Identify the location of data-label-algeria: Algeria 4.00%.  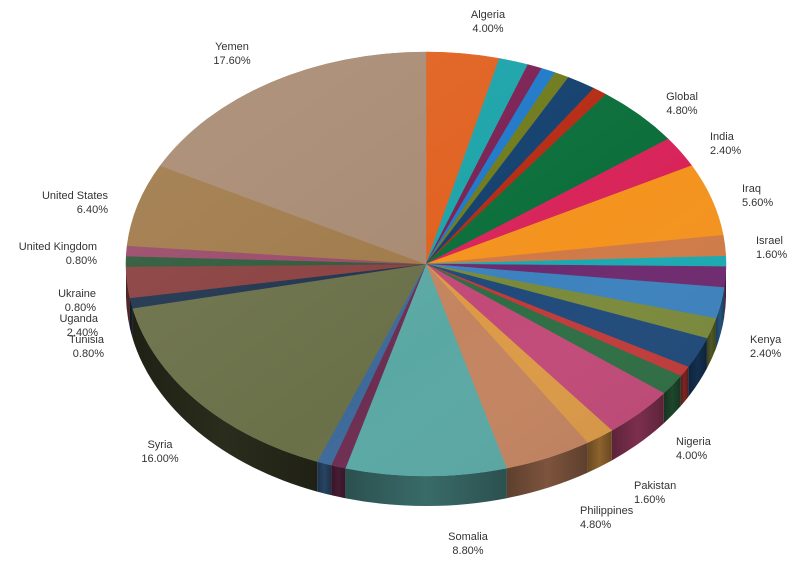
(488, 22).